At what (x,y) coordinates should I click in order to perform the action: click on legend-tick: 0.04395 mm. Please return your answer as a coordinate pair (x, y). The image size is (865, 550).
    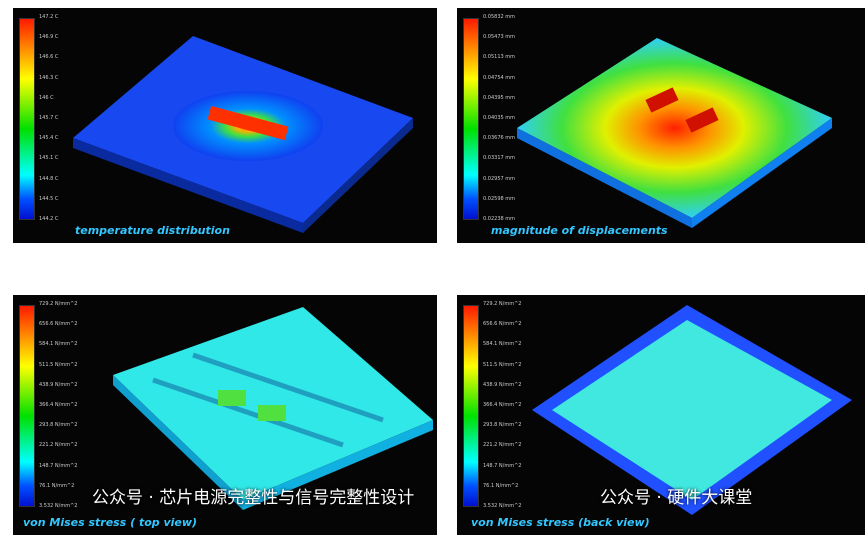
    Looking at the image, I should click on (499, 97).